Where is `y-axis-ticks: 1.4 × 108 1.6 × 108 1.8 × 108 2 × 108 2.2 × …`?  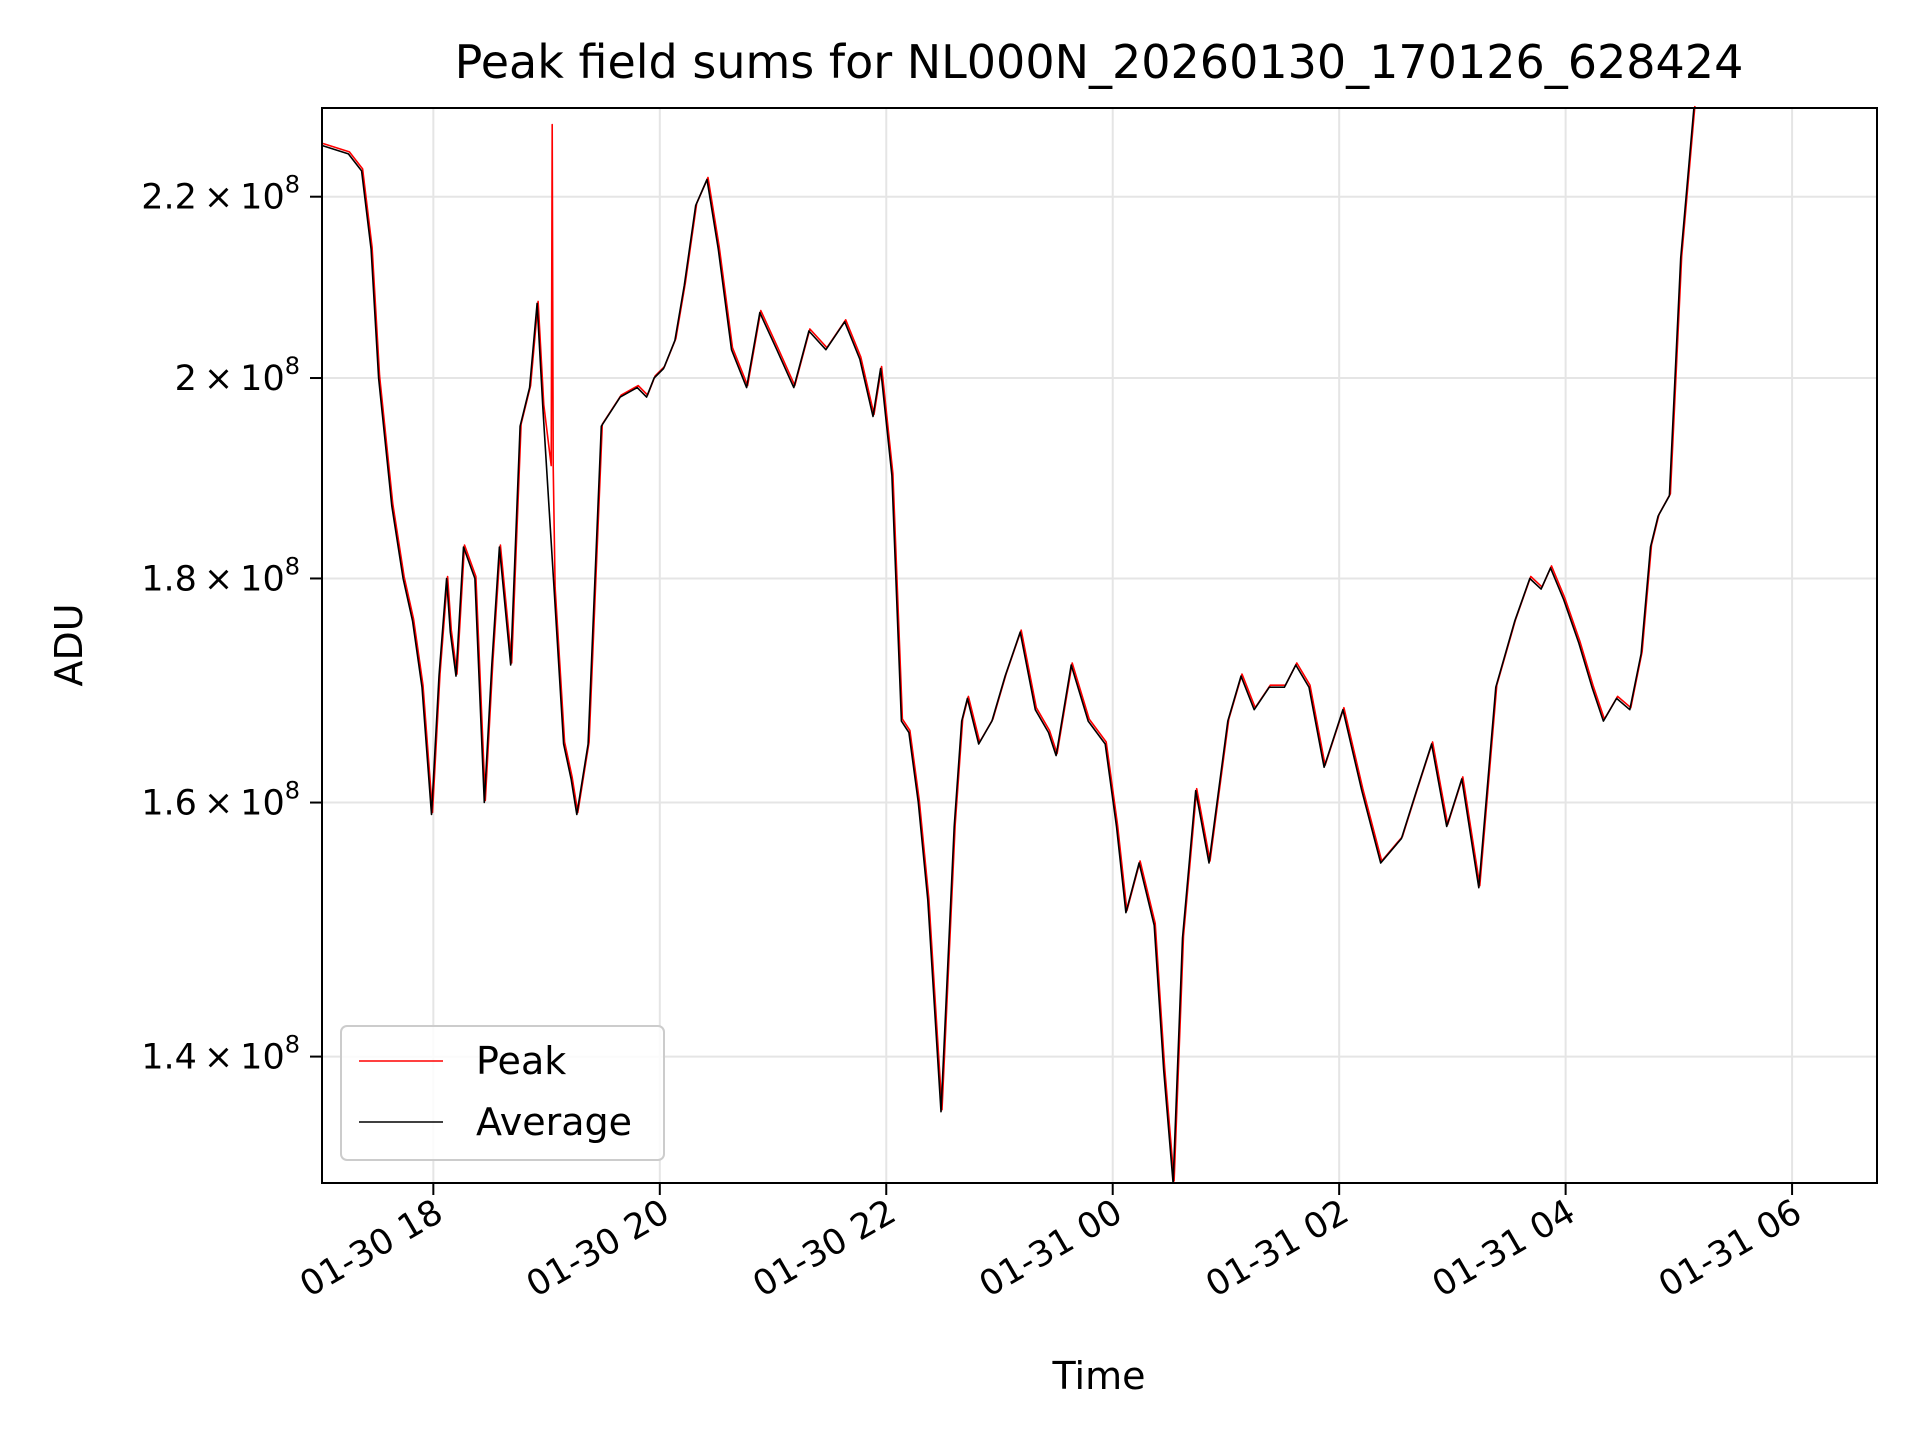
y-axis-ticks: 1.4 × 108 1.6 × 108 1.8 × 108 2 × 108 2.2 × … is located at coordinates (231, 624).